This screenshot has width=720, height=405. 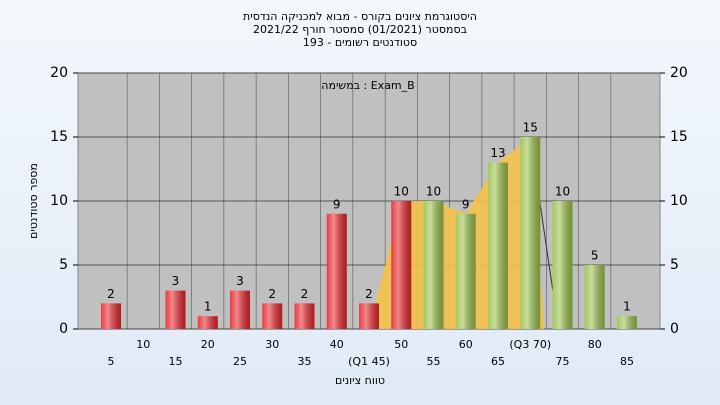 I want to click on y-tick-label: 10, so click(x=59, y=201).